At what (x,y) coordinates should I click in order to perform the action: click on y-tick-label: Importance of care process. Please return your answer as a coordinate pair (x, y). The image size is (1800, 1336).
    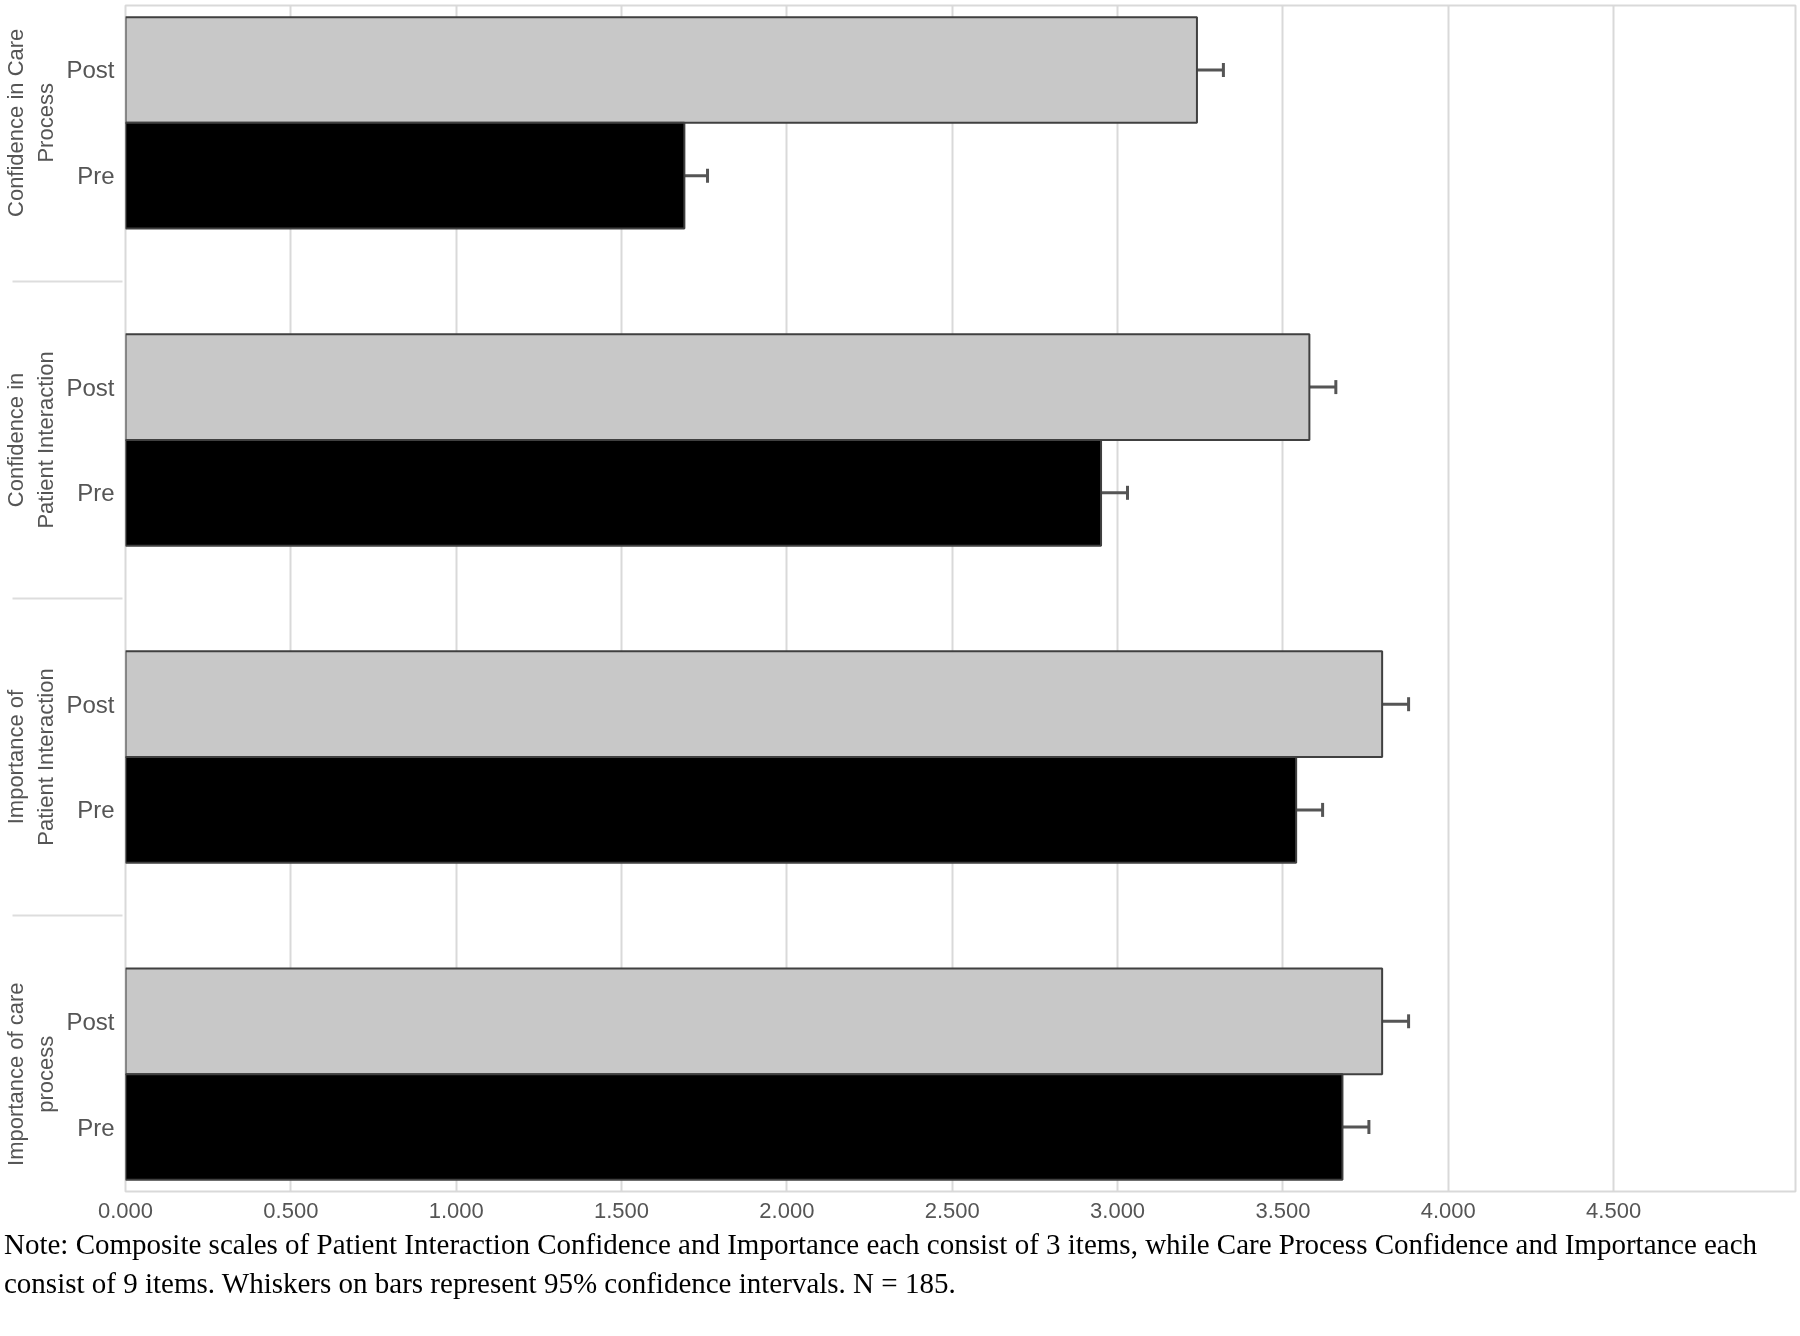
    Looking at the image, I should click on (31, 1074).